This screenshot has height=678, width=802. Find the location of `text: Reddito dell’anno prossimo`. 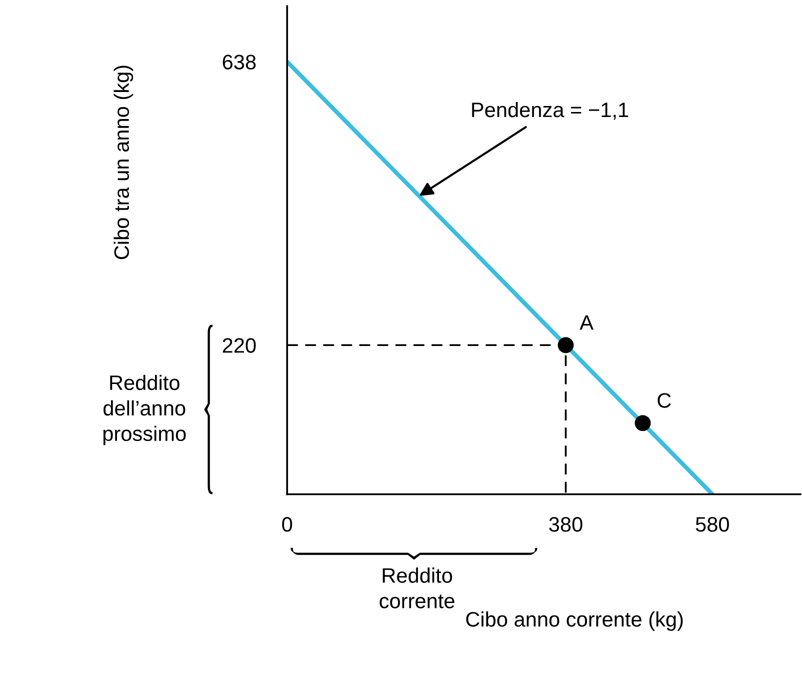

text: Reddito dell’anno prossimo is located at coordinates (144, 410).